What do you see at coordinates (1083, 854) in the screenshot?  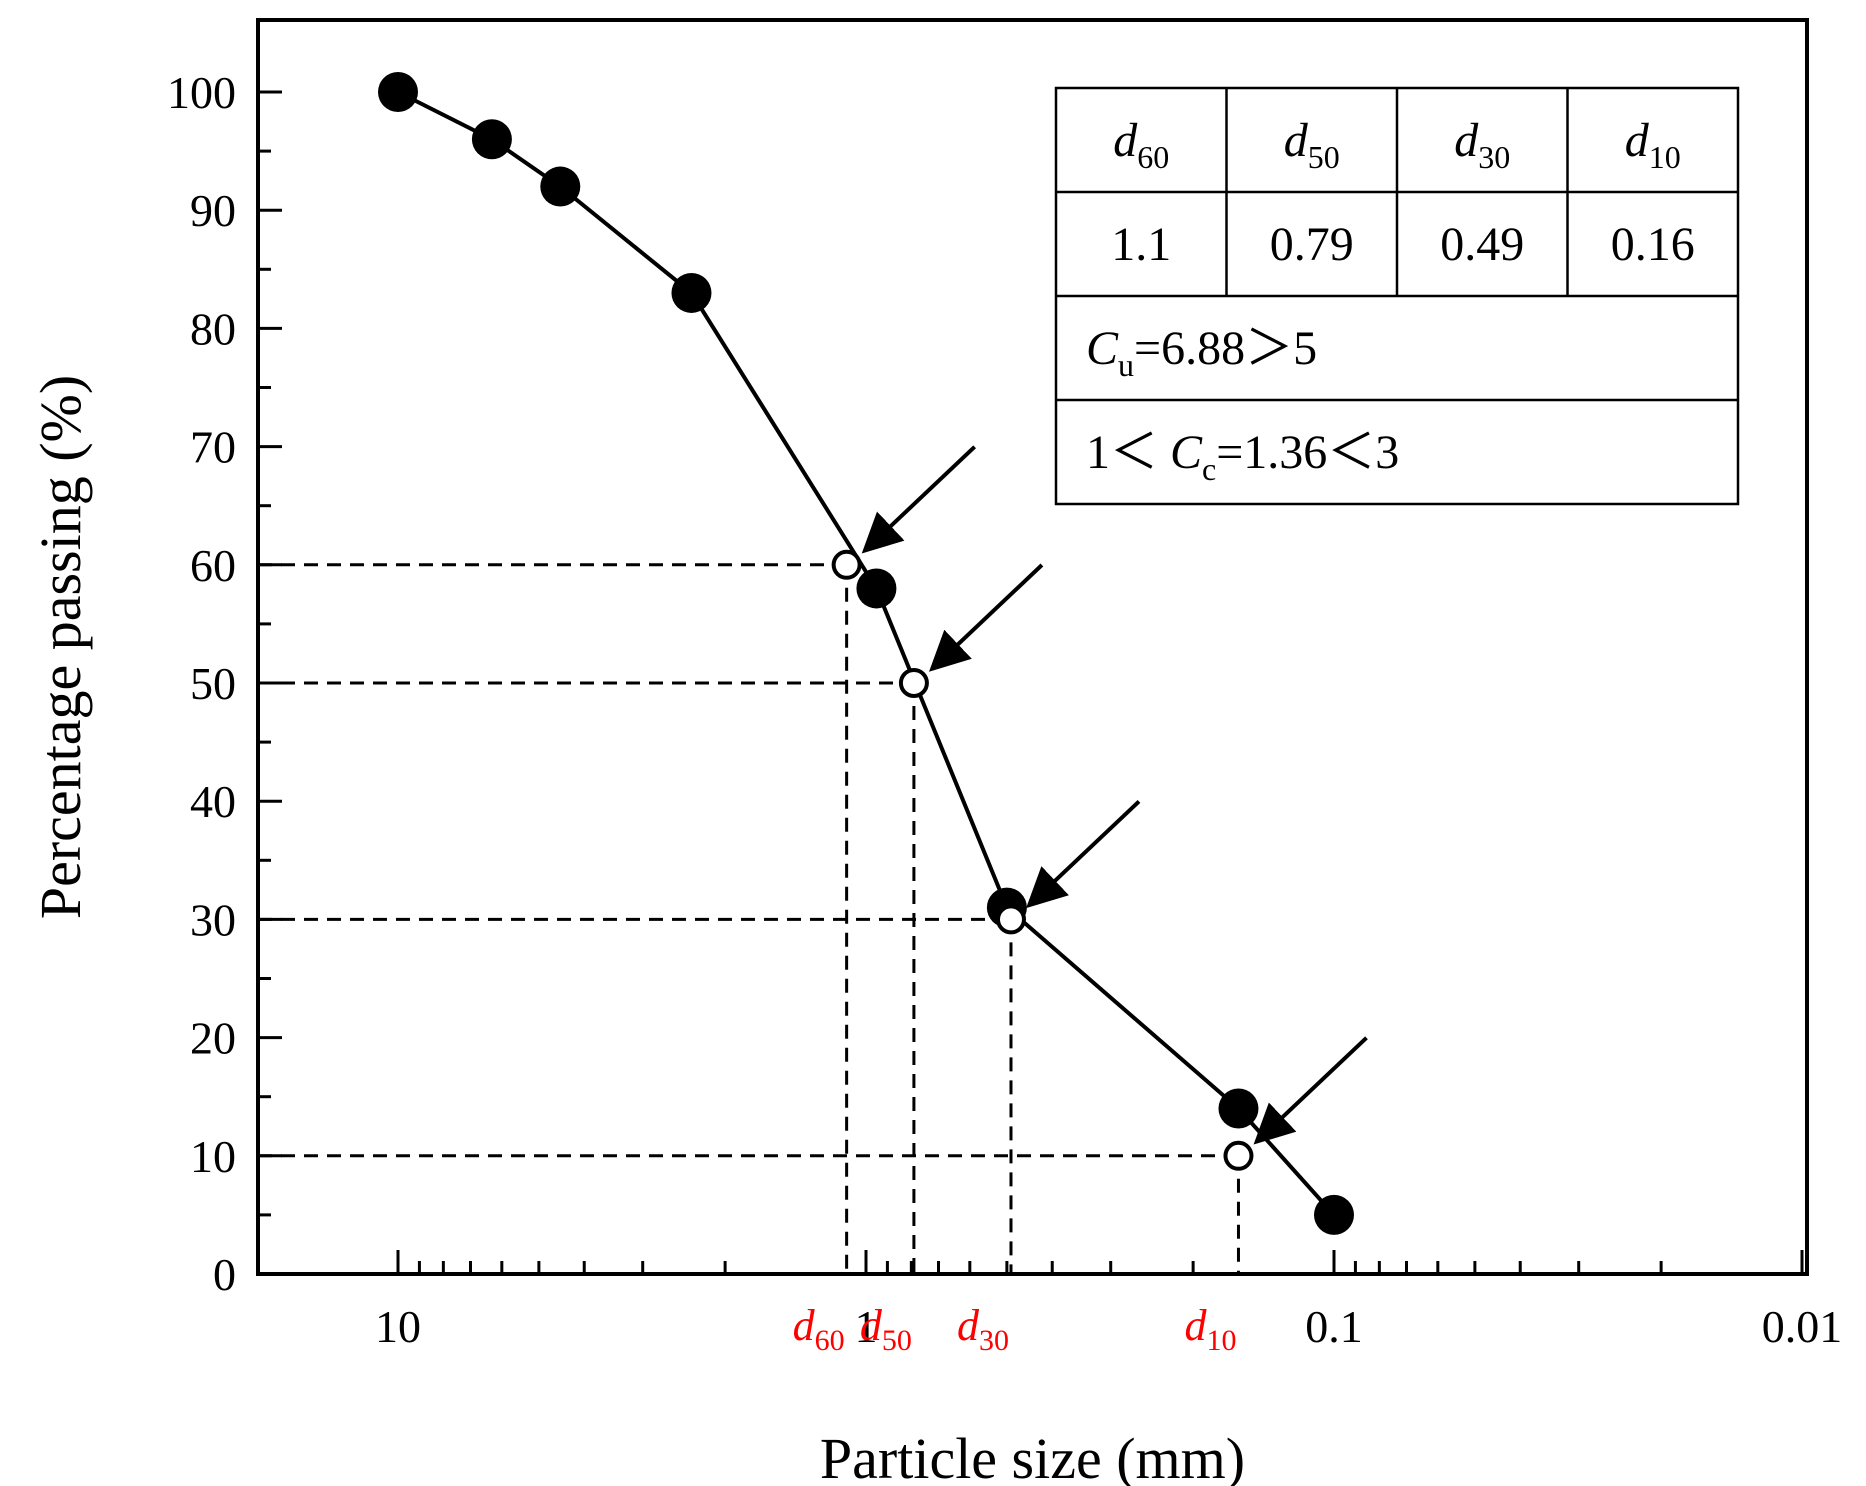 I see `arrow-d30` at bounding box center [1083, 854].